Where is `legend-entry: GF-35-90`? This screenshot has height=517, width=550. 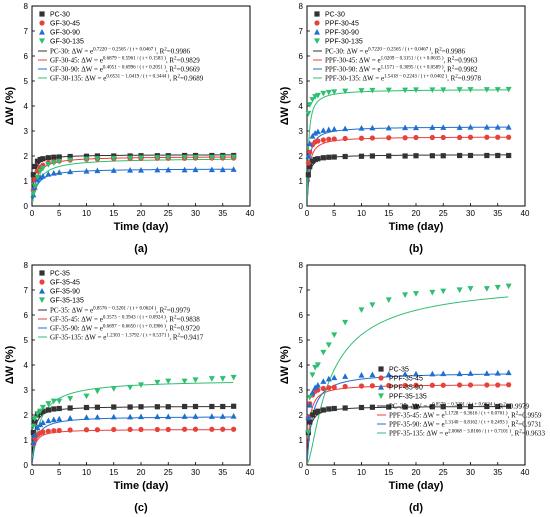 legend-entry: GF-35-90 is located at coordinates (65, 292).